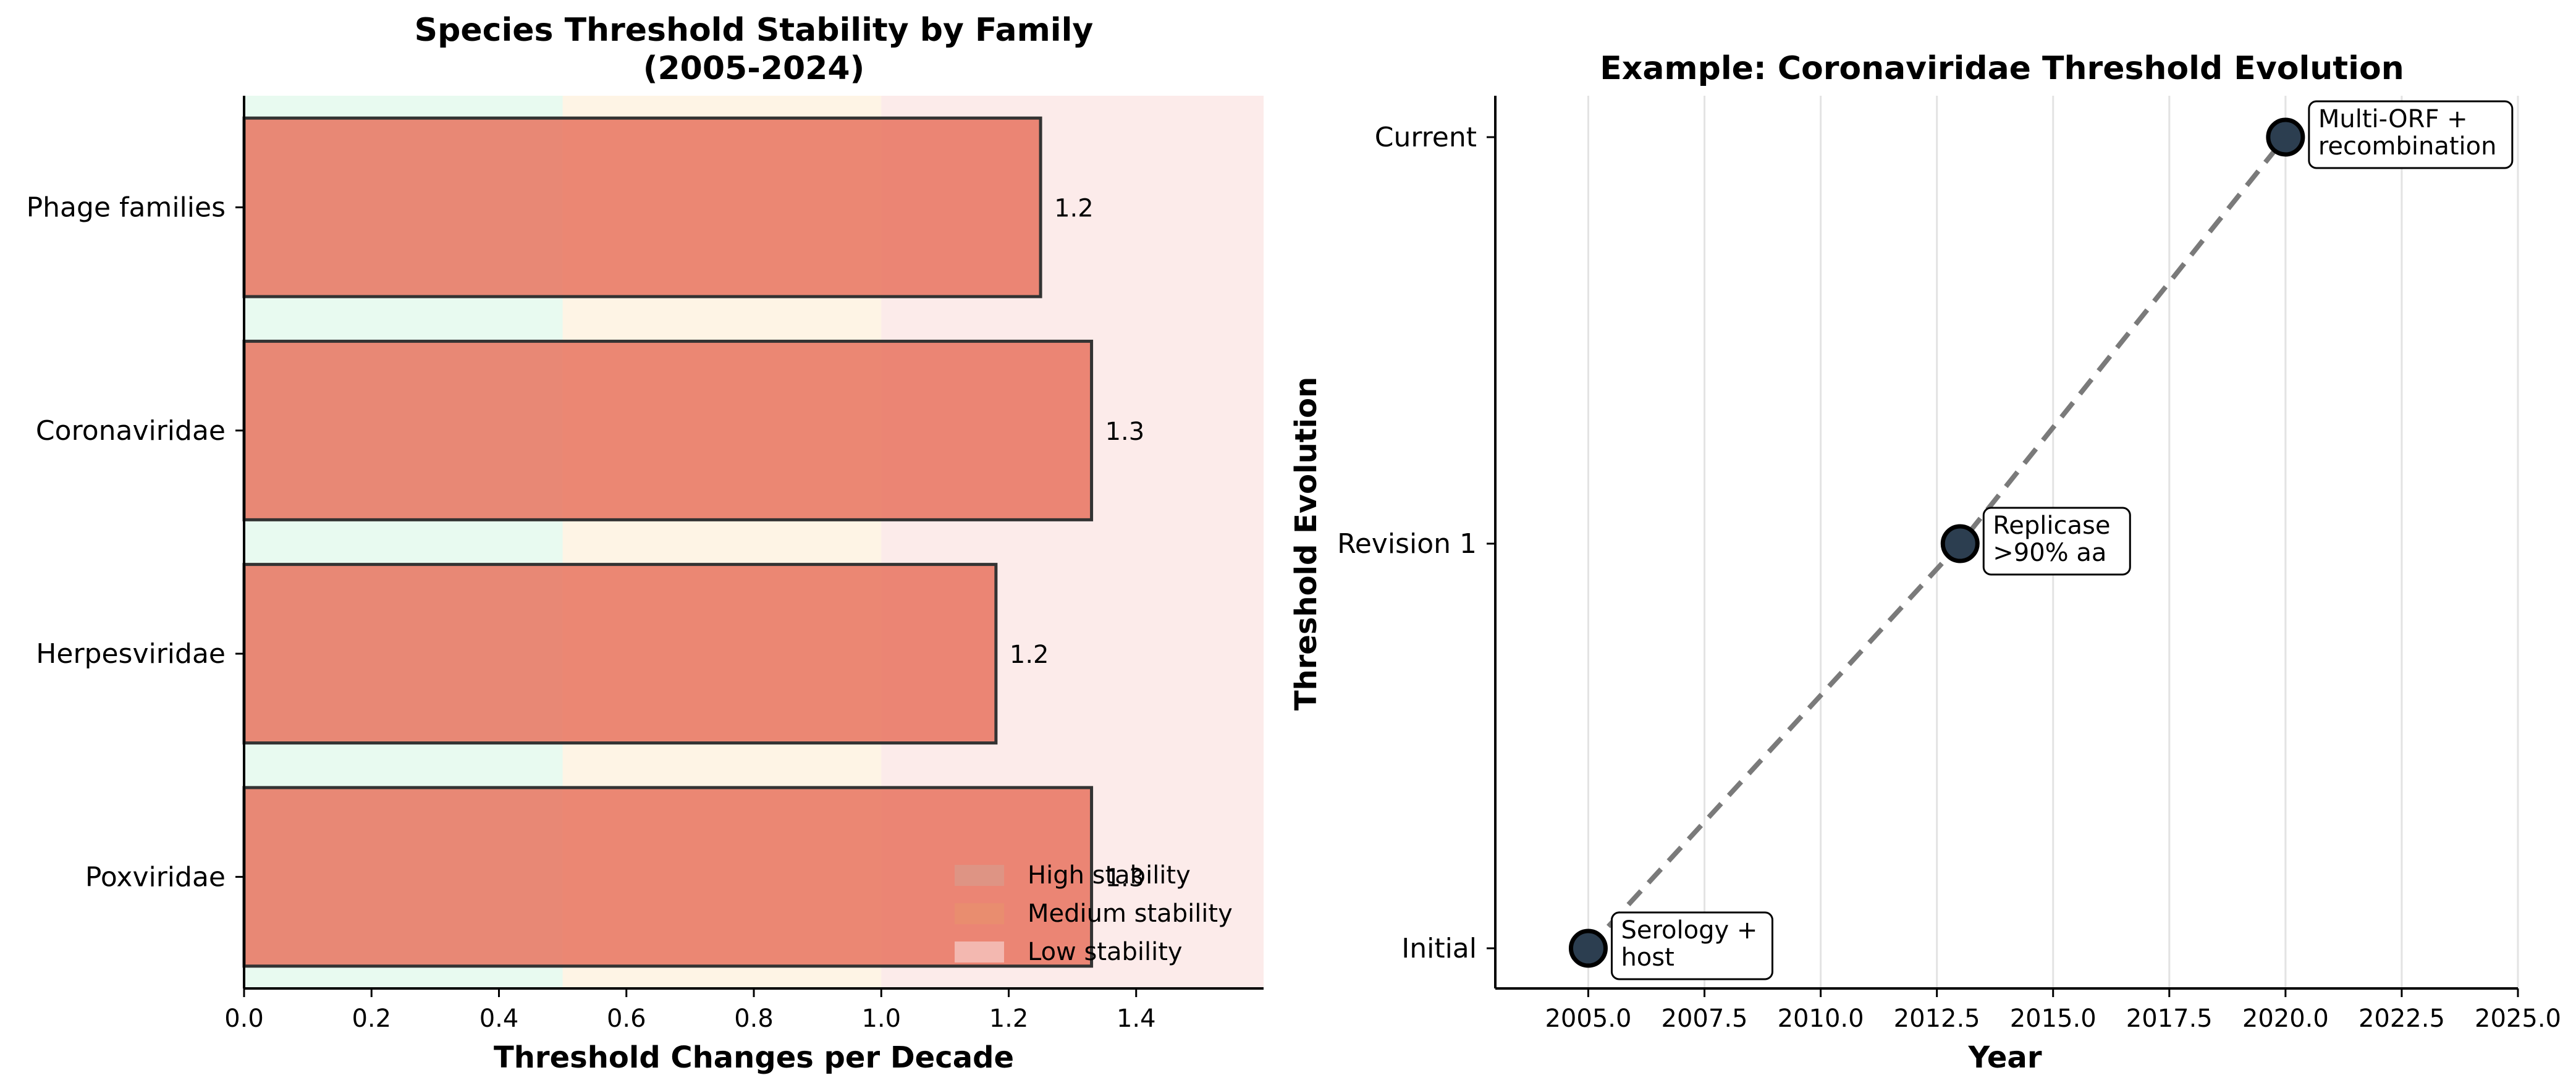 The height and width of the screenshot is (1091, 2576). Describe the element at coordinates (1407, 544) in the screenshot. I see `y-tick-label: Revision 1` at that location.